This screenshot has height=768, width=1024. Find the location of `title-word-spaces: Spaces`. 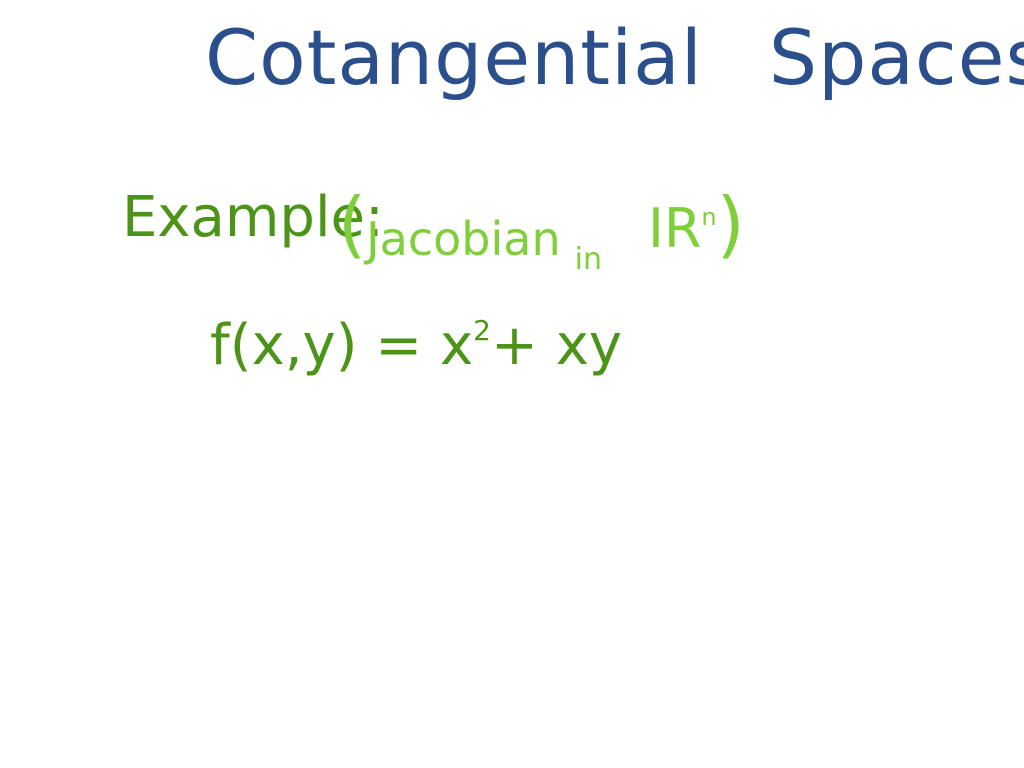

title-word-spaces: Spaces is located at coordinates (896, 57).